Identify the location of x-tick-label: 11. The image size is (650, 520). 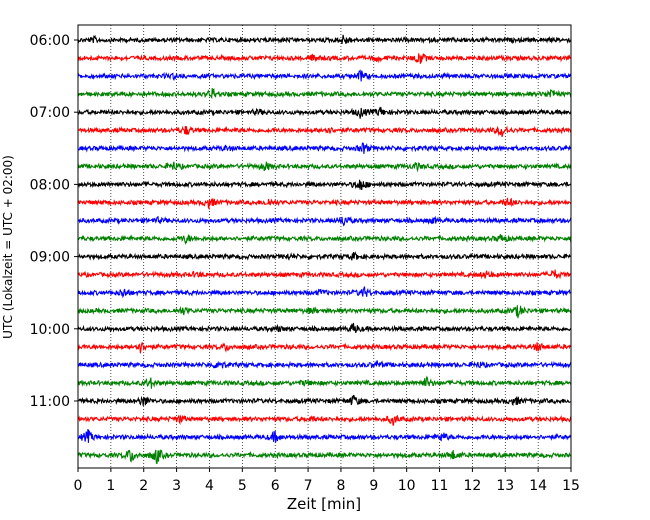
(440, 486).